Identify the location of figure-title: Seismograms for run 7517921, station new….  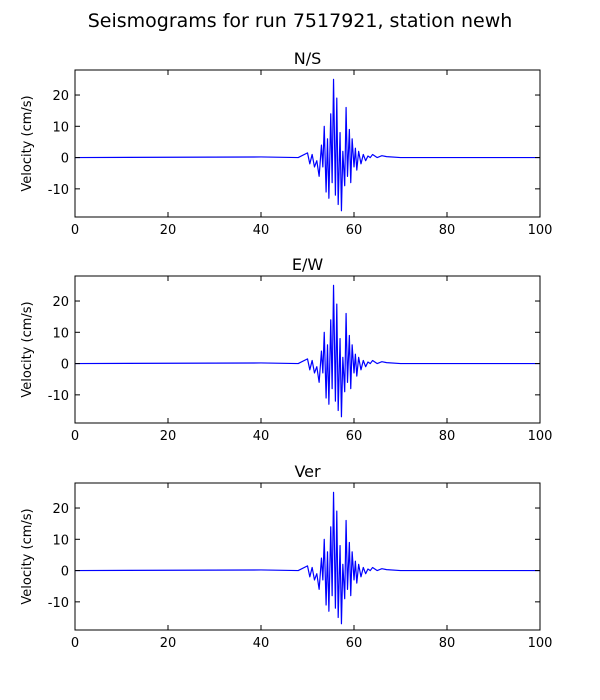
(300, 21).